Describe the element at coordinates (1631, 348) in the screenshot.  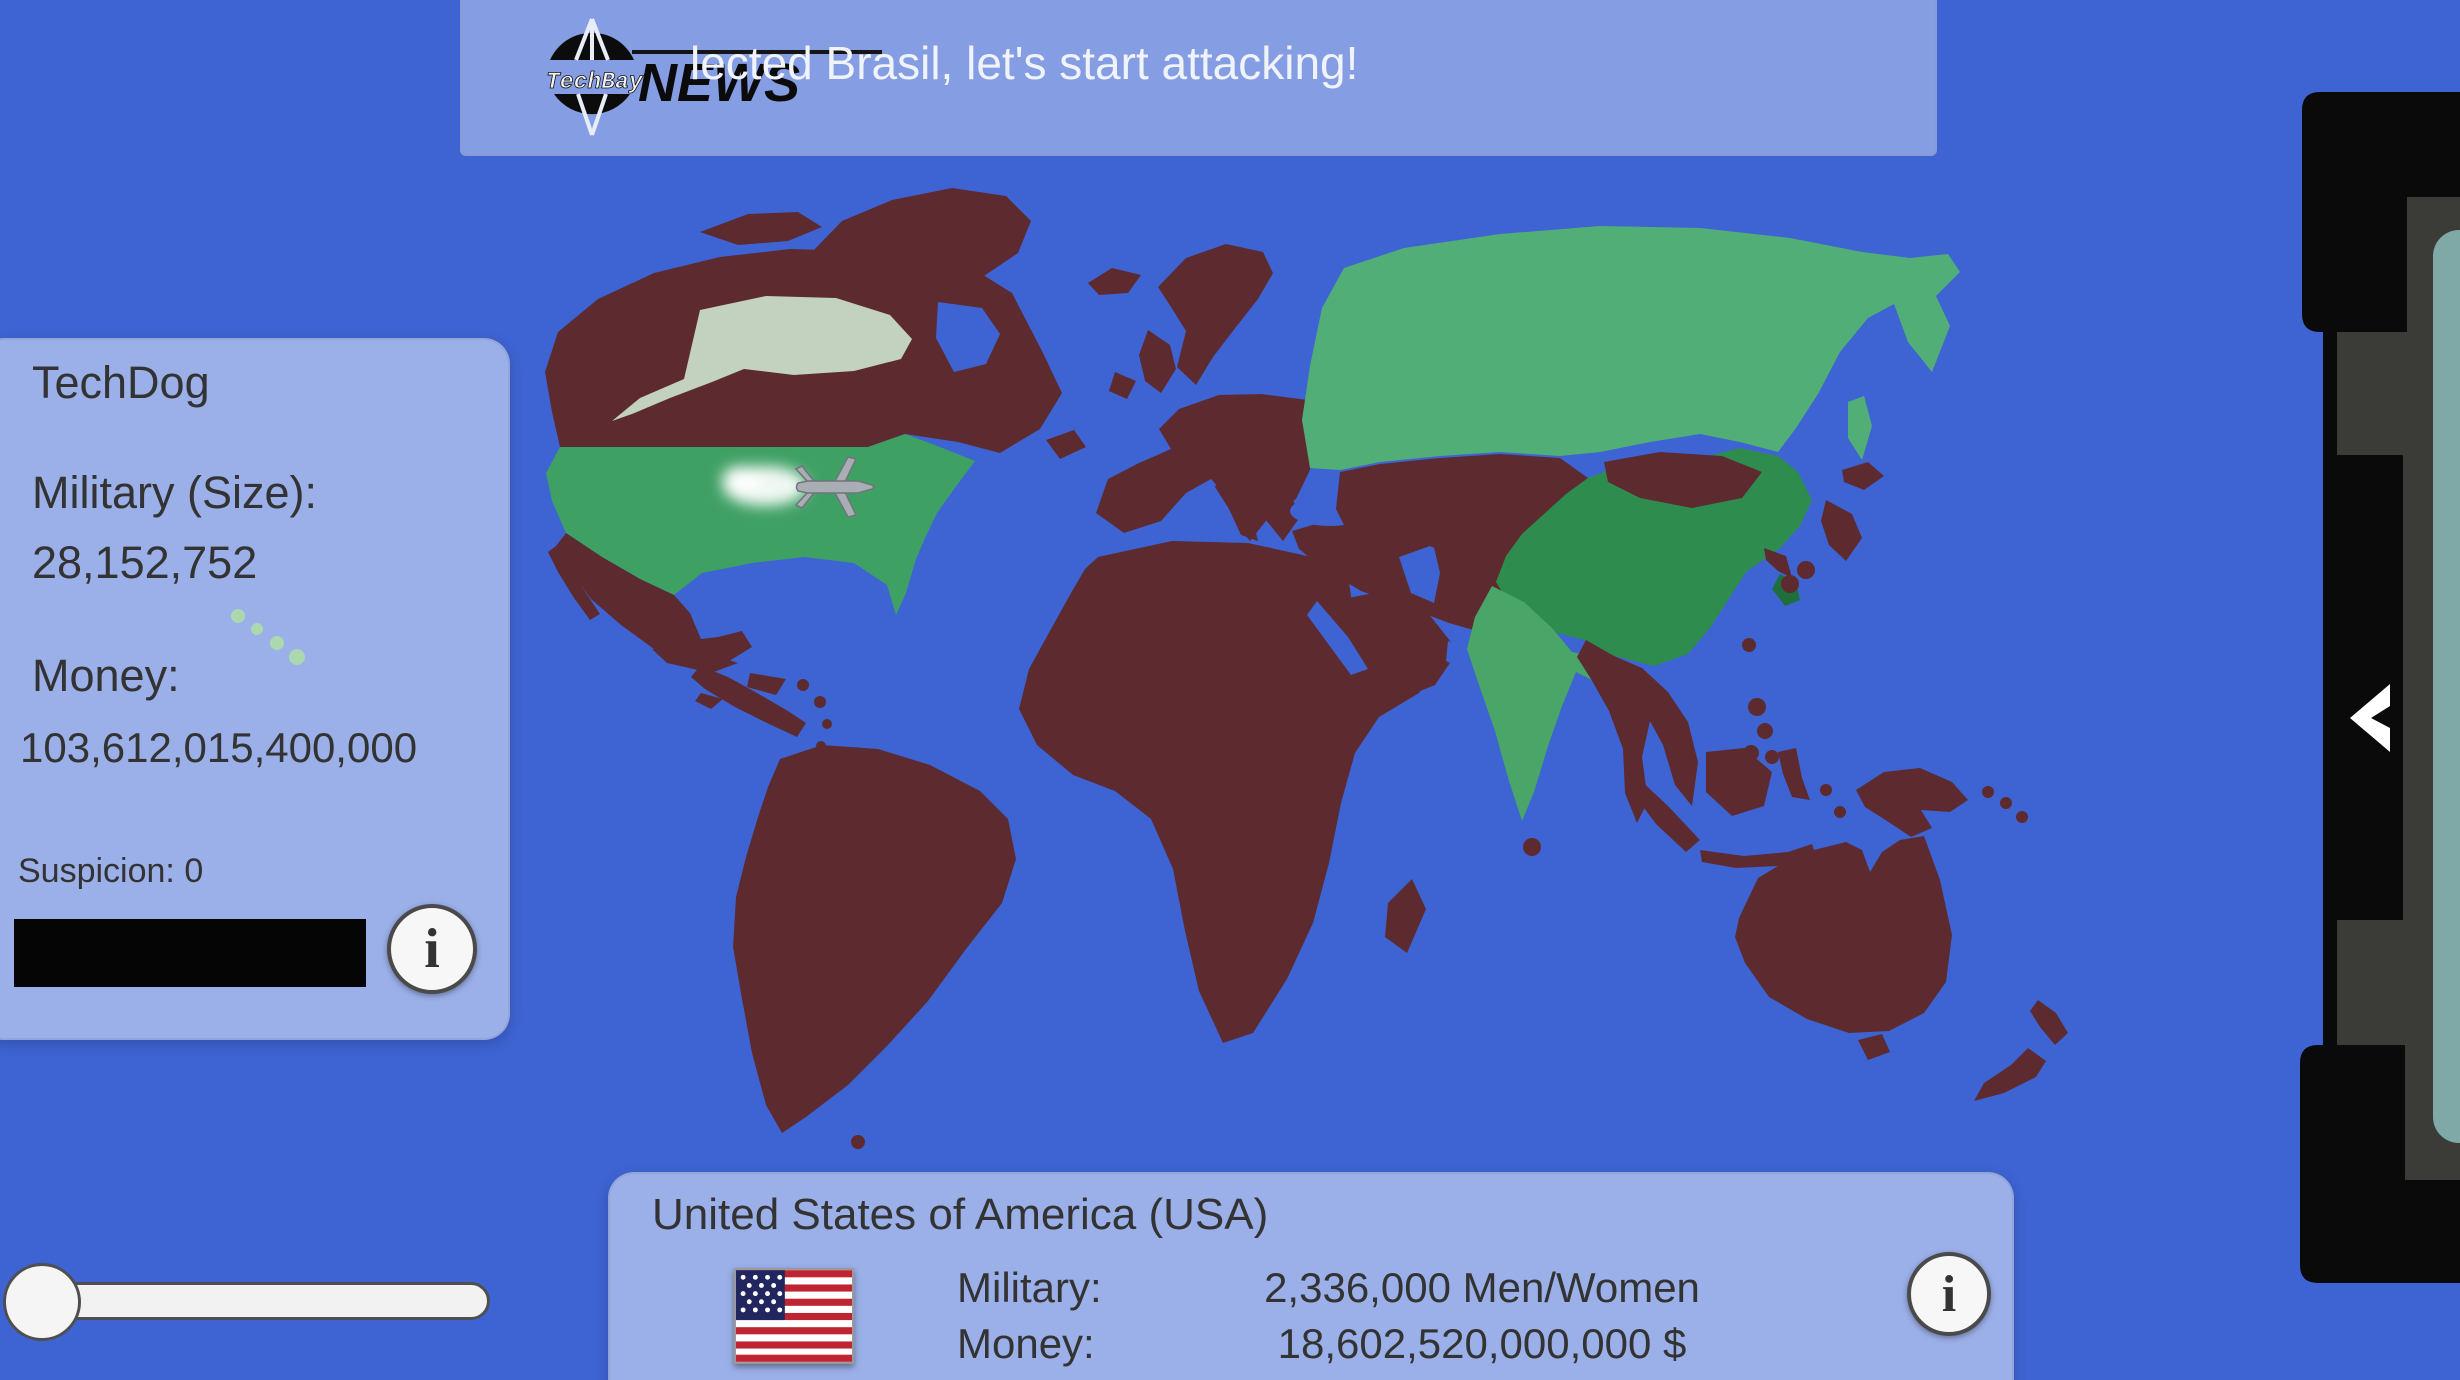
I see `country-russia` at that location.